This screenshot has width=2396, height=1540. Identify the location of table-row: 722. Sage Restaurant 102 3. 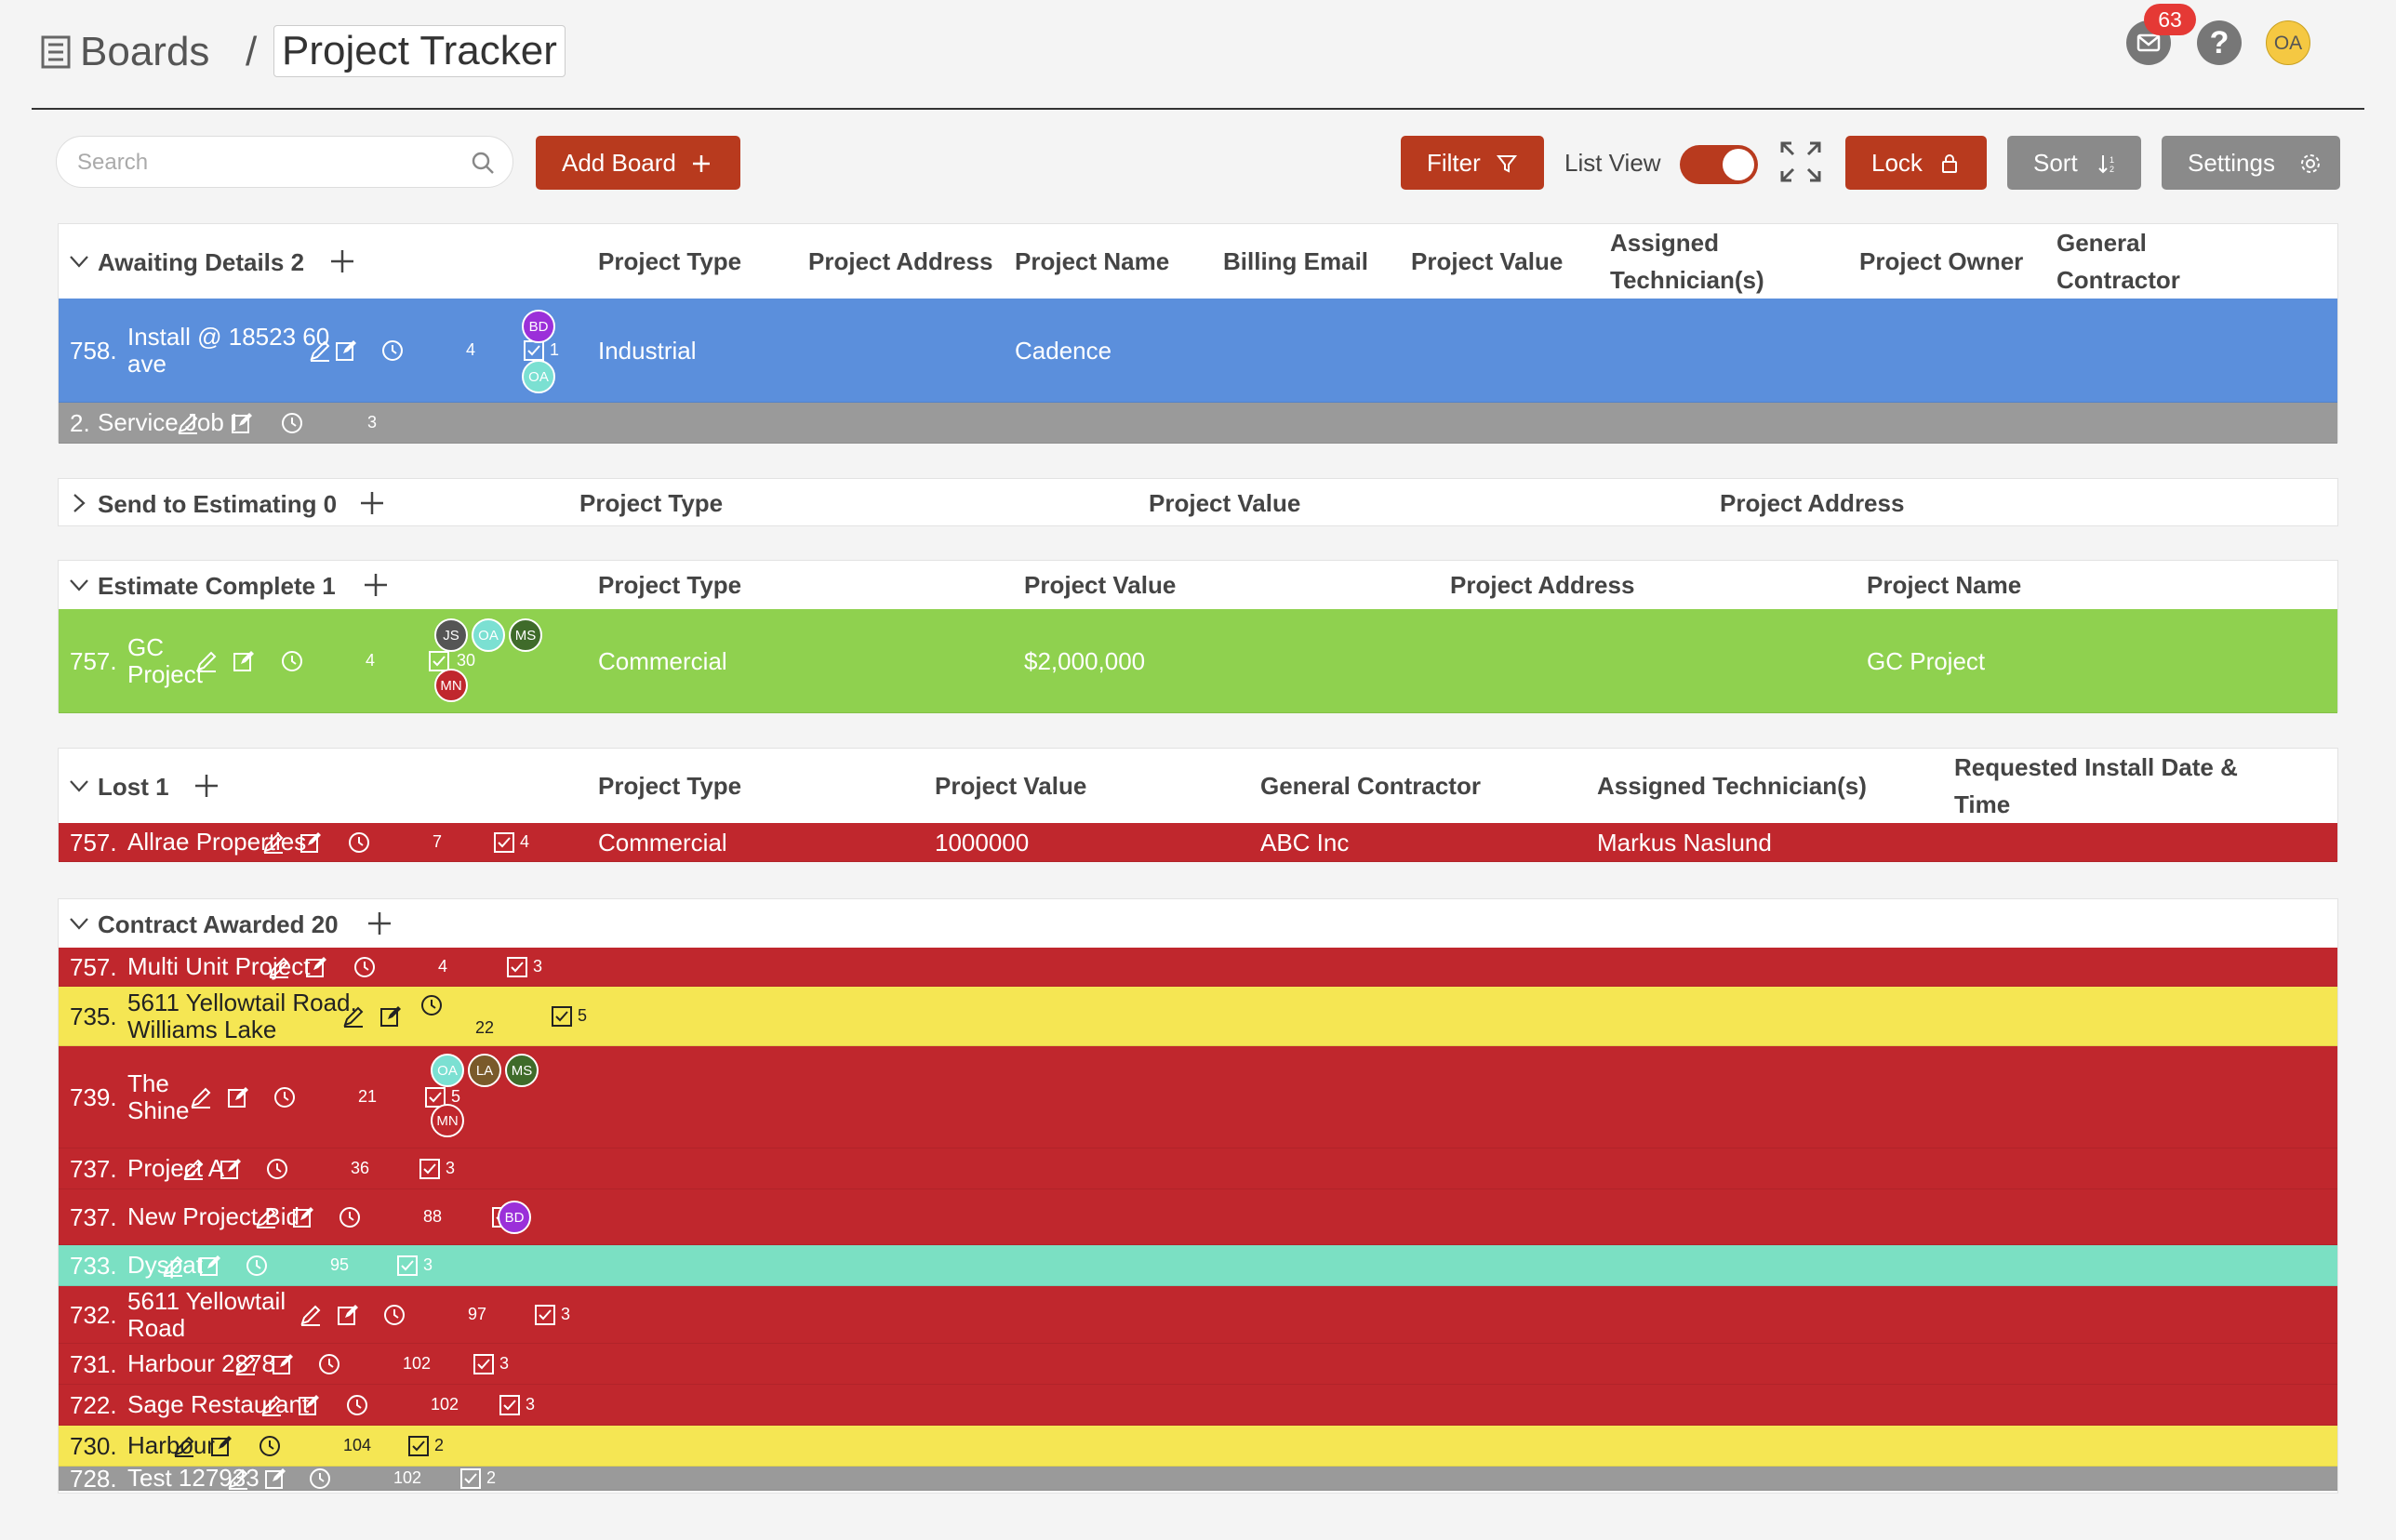
(1198, 1405).